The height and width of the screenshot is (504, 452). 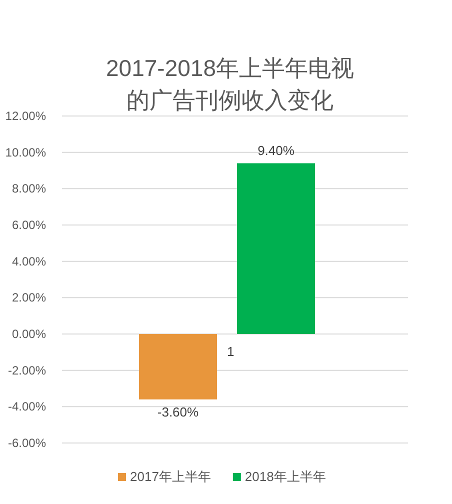 I want to click on data-label: -3.60%, so click(x=178, y=412).